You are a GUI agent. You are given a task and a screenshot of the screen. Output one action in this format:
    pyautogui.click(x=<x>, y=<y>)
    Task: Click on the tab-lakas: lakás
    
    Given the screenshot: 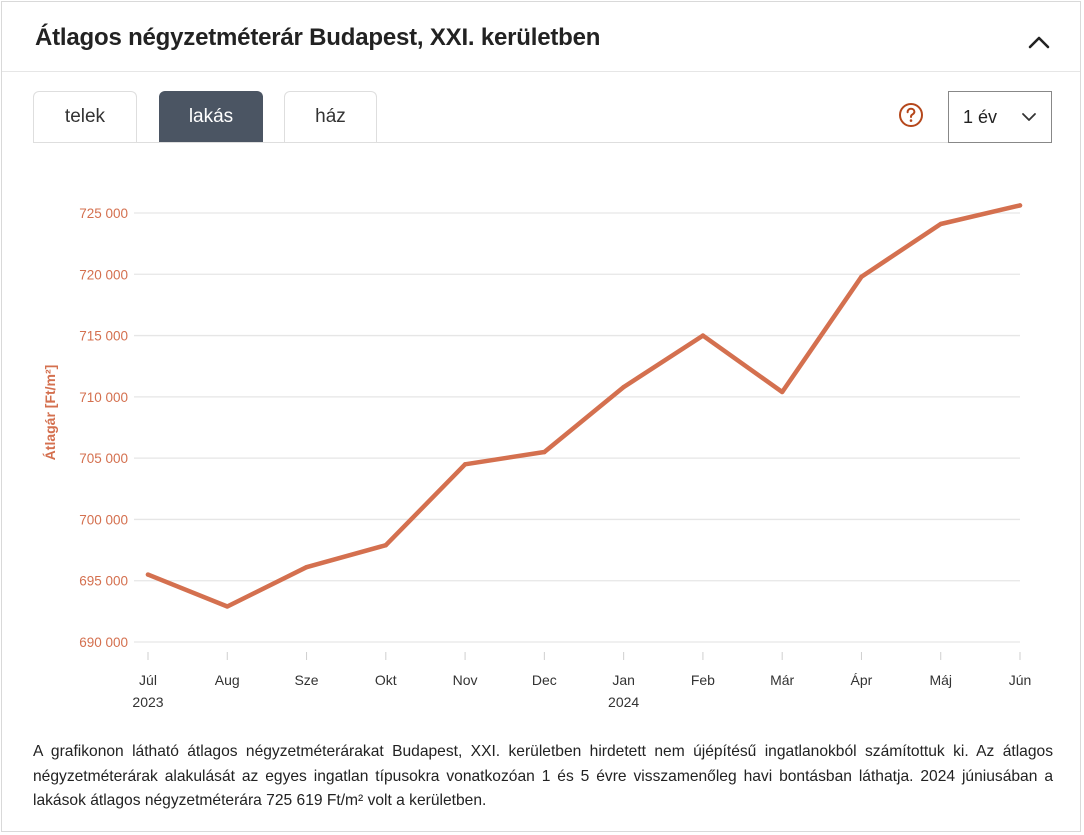 What is the action you would take?
    pyautogui.click(x=211, y=116)
    